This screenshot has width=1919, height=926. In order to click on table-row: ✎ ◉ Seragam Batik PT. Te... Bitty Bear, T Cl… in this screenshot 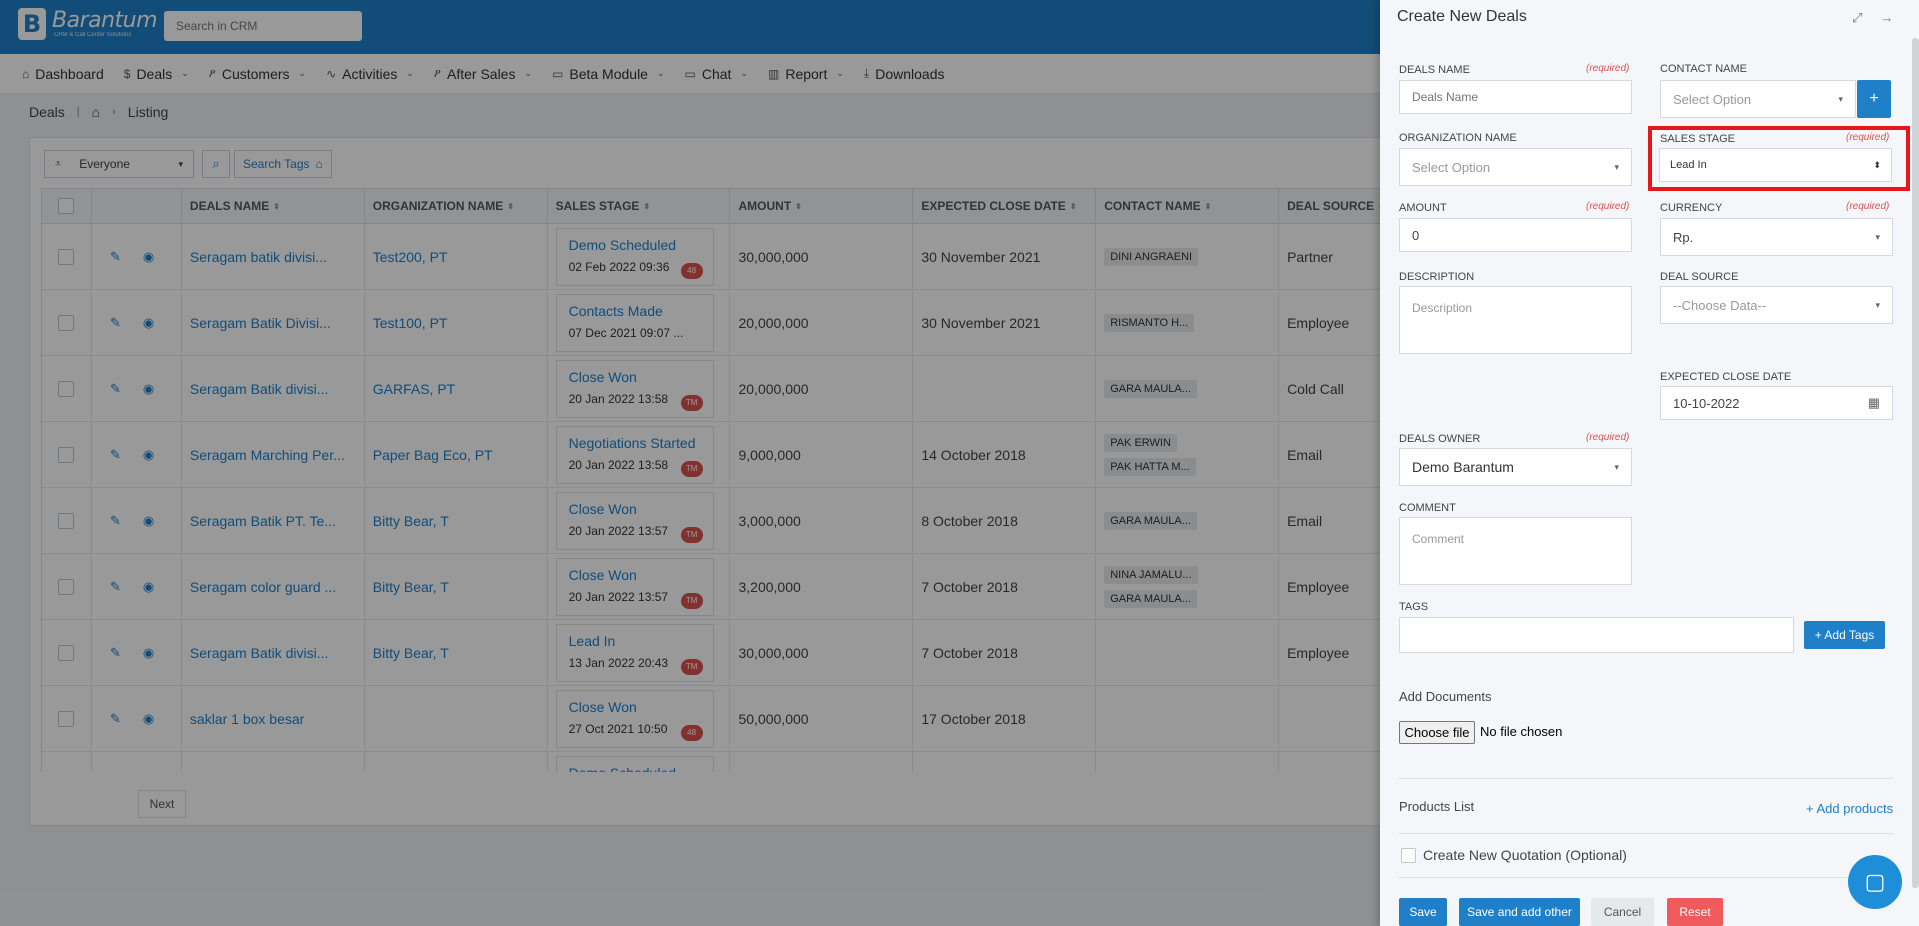, I will do `click(716, 521)`.